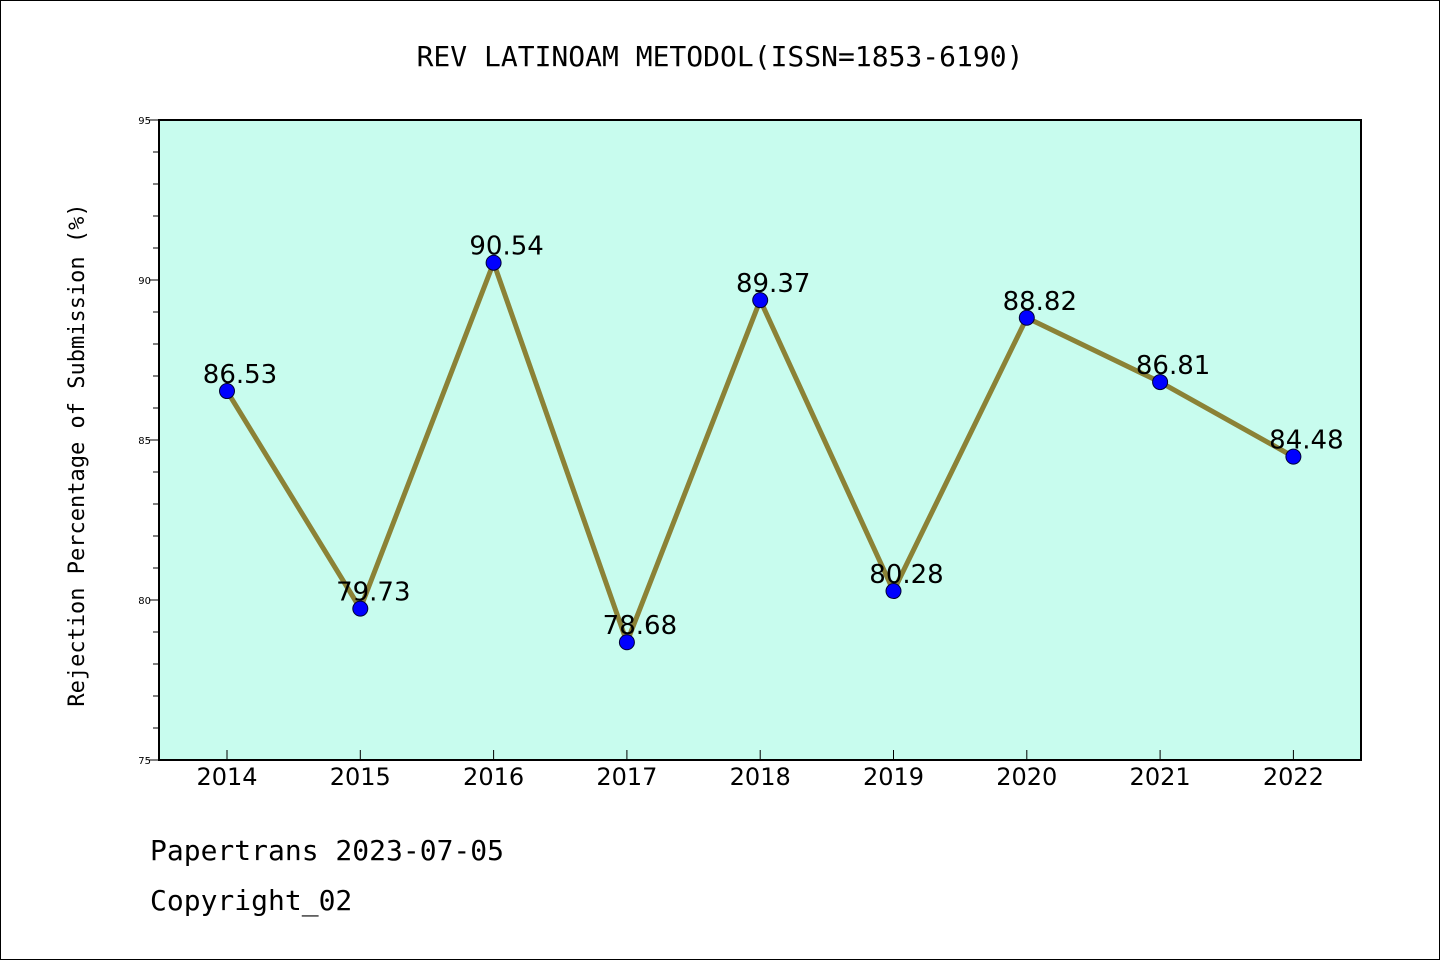 The height and width of the screenshot is (960, 1440). What do you see at coordinates (506, 247) in the screenshot?
I see `data-label: 90.54` at bounding box center [506, 247].